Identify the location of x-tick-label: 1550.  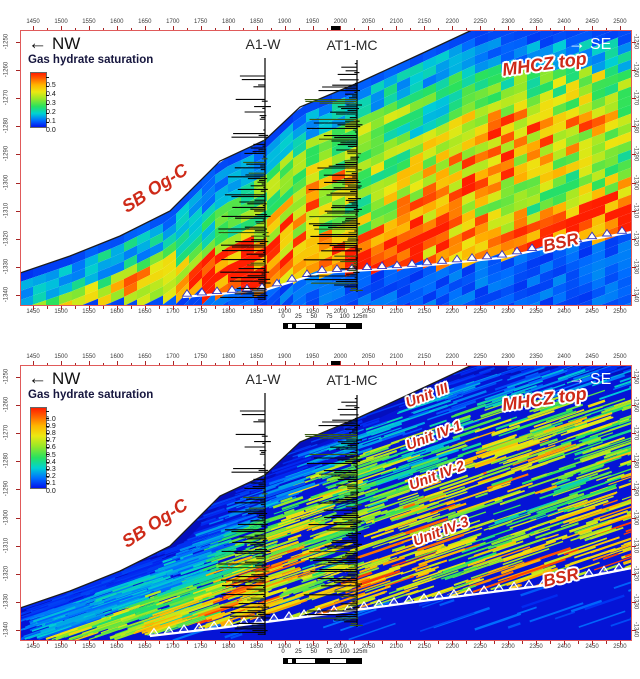
(89, 22).